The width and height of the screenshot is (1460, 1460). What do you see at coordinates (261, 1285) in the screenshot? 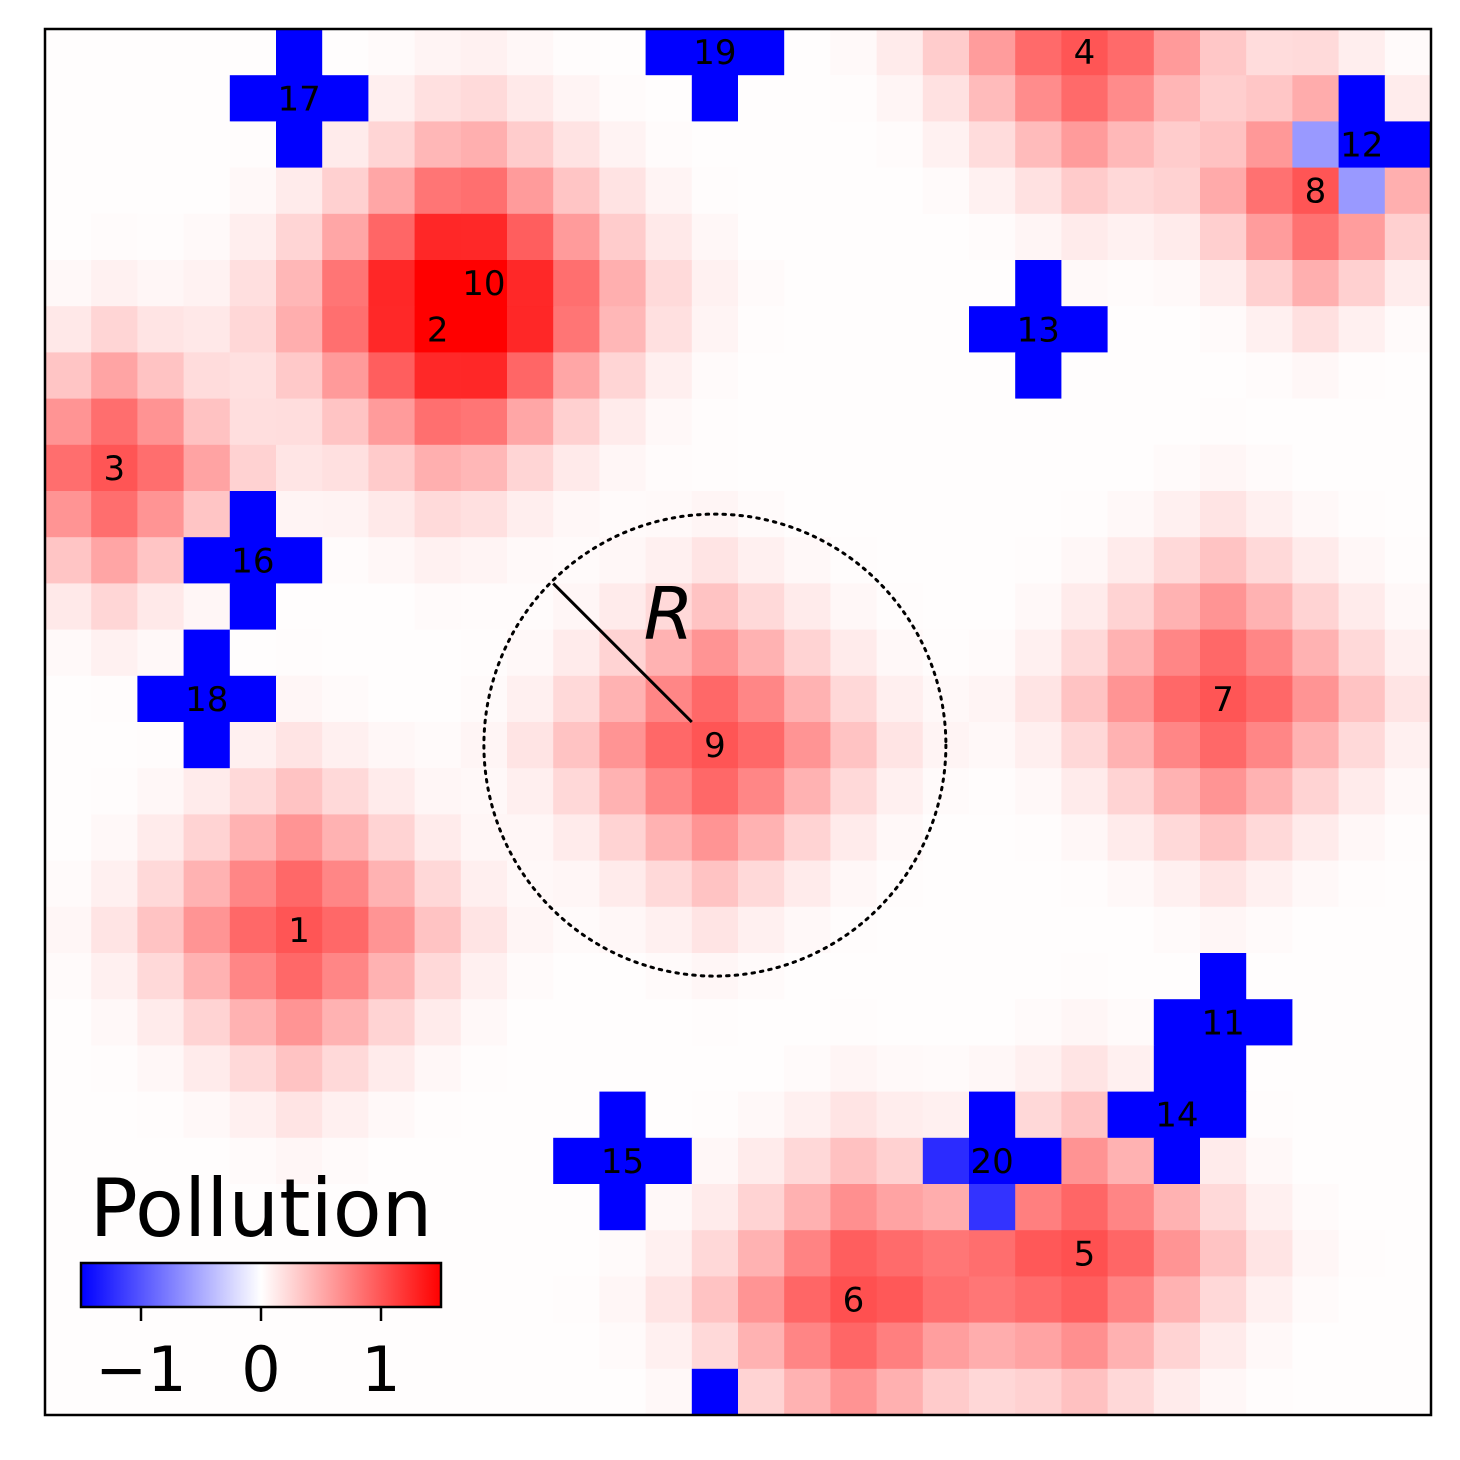
I see `colorbar-gradient` at bounding box center [261, 1285].